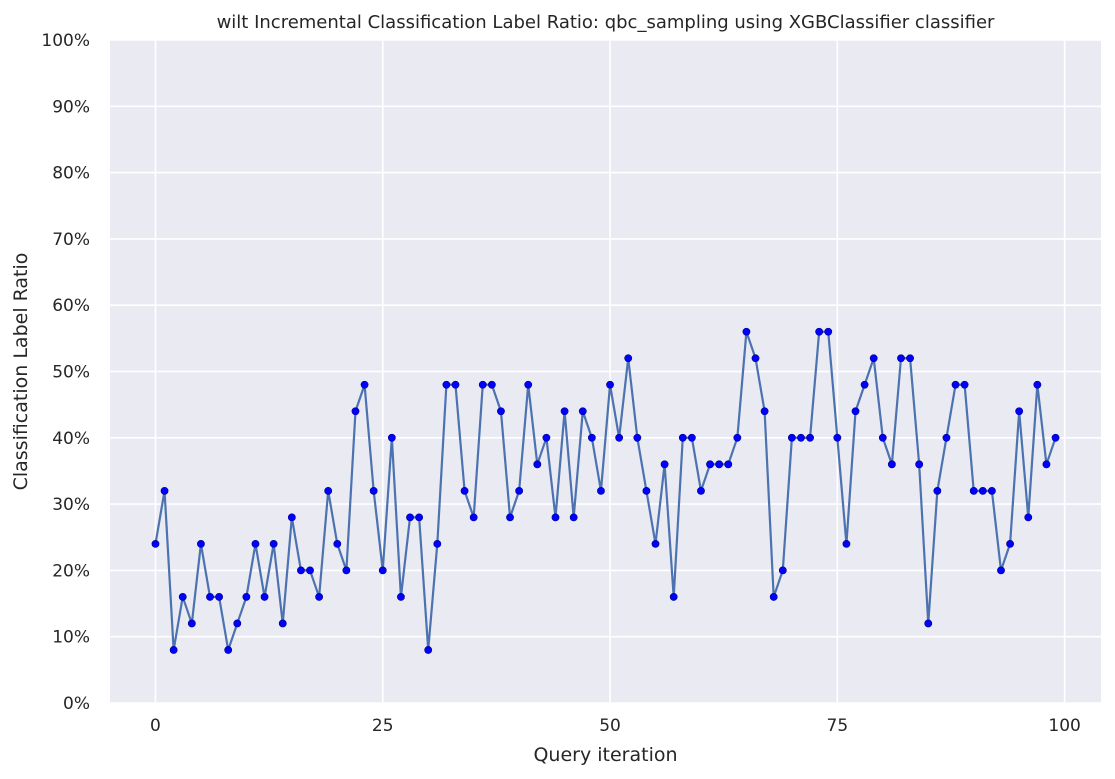 The height and width of the screenshot is (779, 1115). What do you see at coordinates (155, 726) in the screenshot?
I see `x-tick-label: 0` at bounding box center [155, 726].